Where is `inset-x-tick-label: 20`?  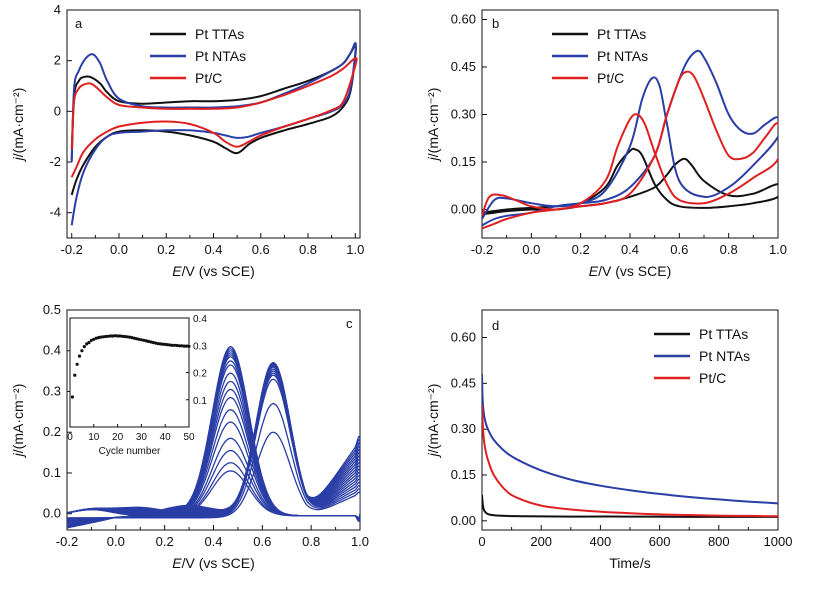 inset-x-tick-label: 20 is located at coordinates (118, 437).